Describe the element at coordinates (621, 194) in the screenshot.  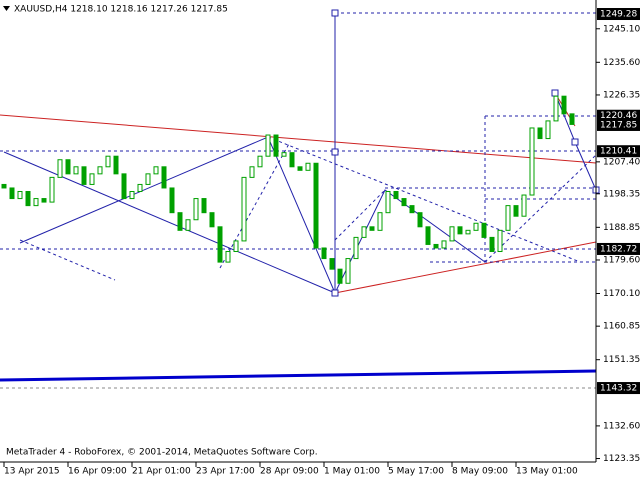
I see `y-tick-label: 1198.35` at that location.